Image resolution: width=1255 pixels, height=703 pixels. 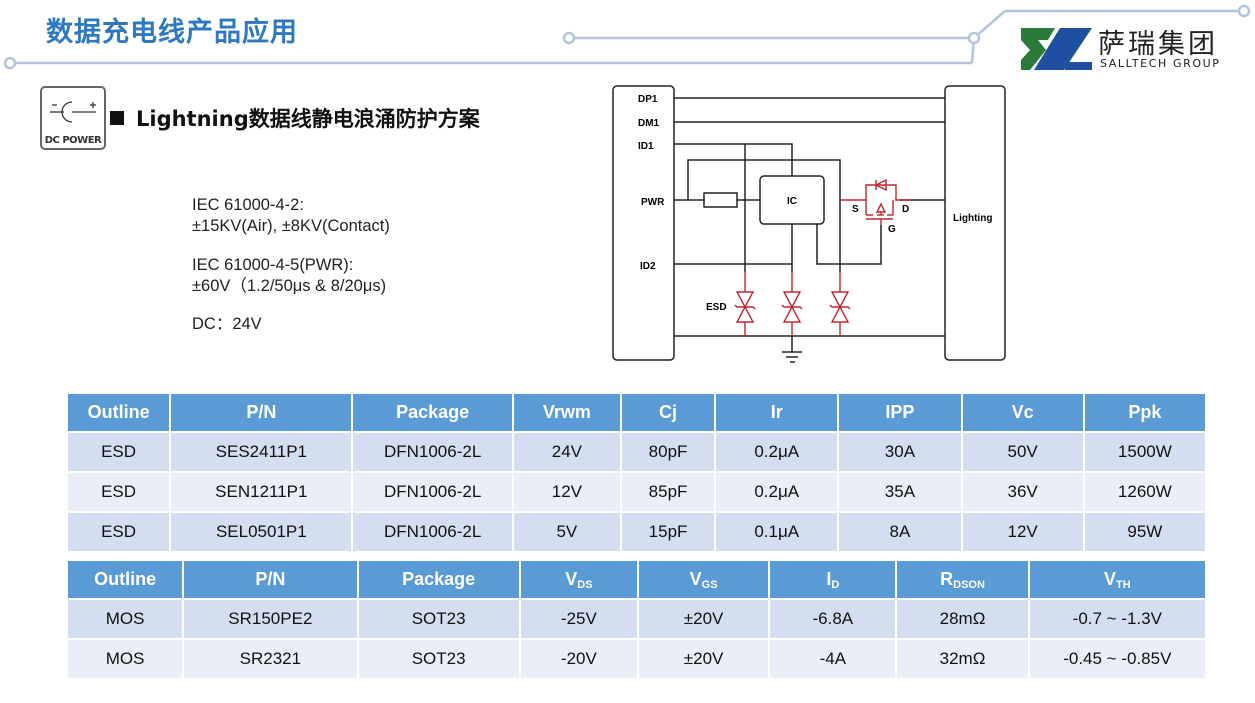 I want to click on spec-surge-value: ±60V（1.2/50μs & 8/20μs), so click(x=289, y=286).